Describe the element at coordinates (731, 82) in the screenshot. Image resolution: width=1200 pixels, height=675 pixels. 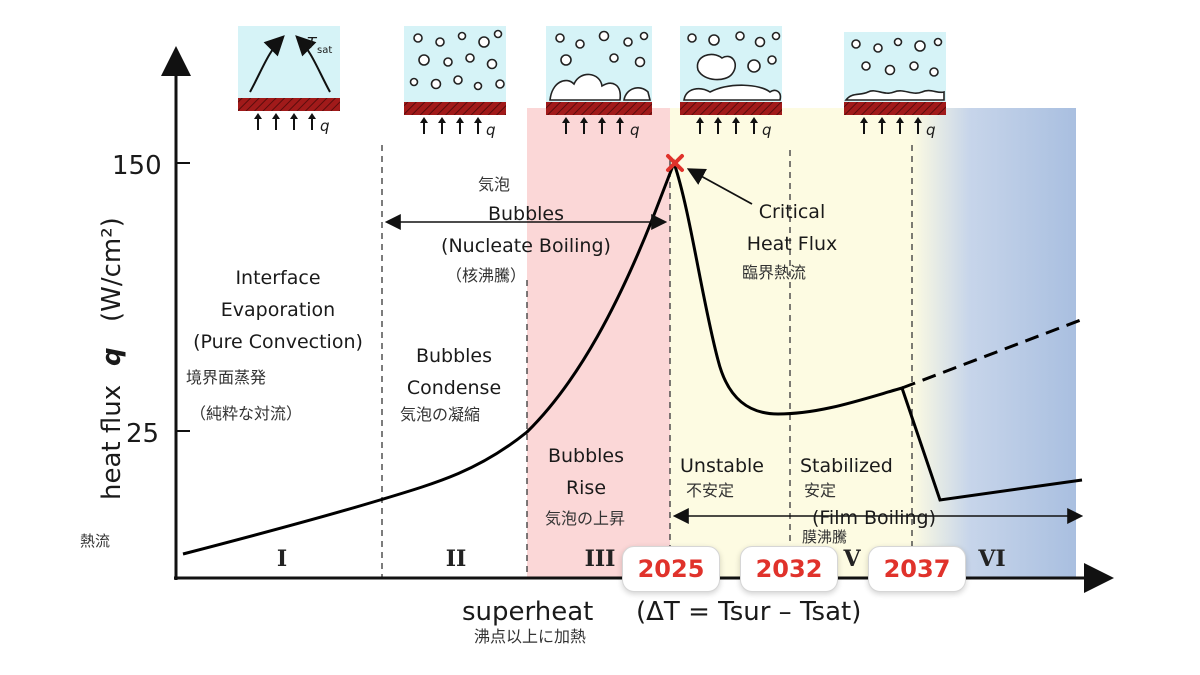
I see `inset-unstable: q` at that location.